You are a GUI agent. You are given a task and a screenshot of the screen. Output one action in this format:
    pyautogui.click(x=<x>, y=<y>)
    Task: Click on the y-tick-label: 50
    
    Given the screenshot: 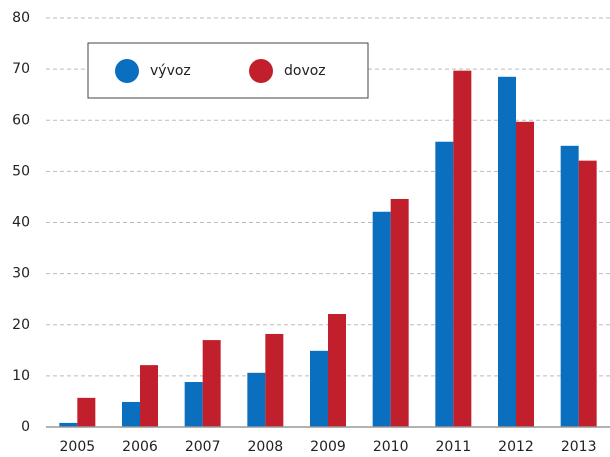 What is the action you would take?
    pyautogui.click(x=21, y=171)
    